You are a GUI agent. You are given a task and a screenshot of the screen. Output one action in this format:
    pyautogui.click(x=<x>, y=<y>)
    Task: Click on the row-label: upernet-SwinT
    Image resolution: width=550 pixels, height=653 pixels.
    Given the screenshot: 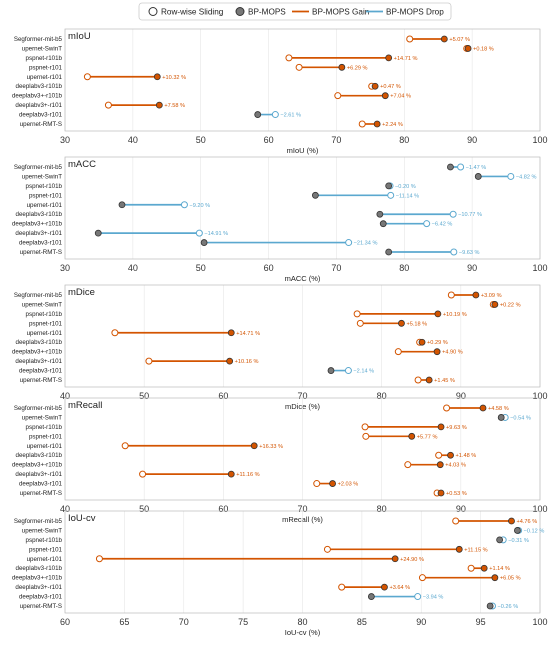 What is the action you would take?
    pyautogui.click(x=42, y=48)
    